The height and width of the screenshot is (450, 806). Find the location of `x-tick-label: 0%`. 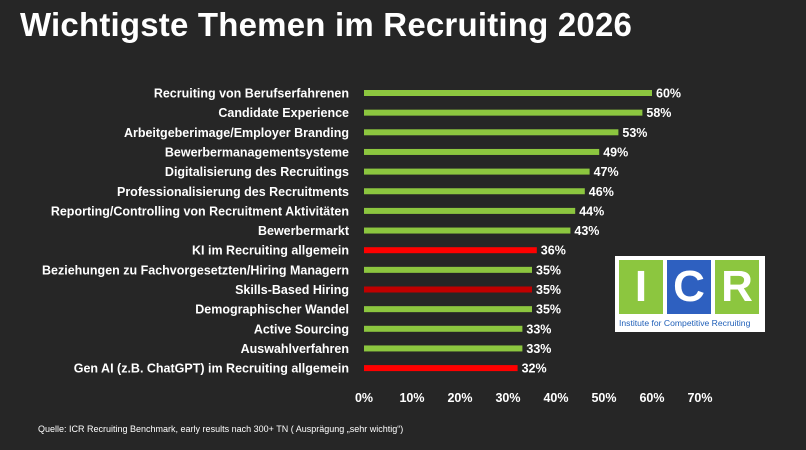

x-tick-label: 0% is located at coordinates (364, 398).